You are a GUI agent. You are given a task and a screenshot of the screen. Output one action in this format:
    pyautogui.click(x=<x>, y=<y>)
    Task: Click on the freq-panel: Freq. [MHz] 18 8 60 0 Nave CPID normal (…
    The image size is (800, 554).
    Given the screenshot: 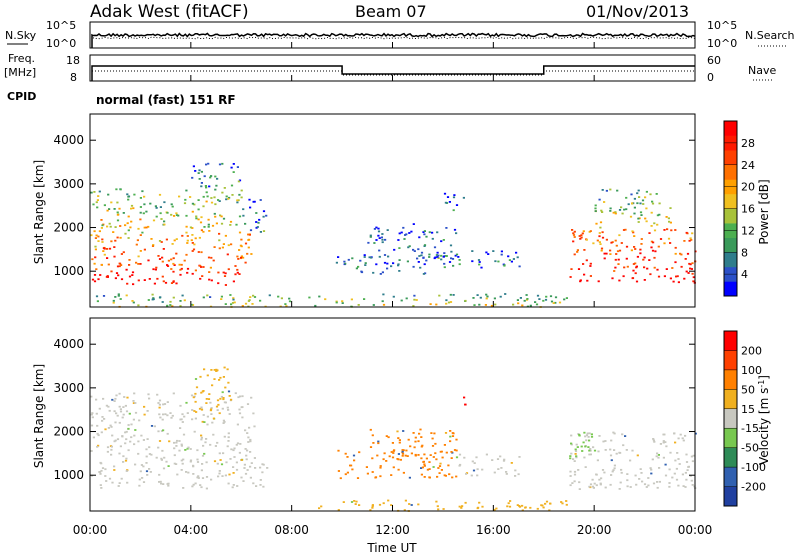 What is the action you would take?
    pyautogui.click(x=390, y=79)
    